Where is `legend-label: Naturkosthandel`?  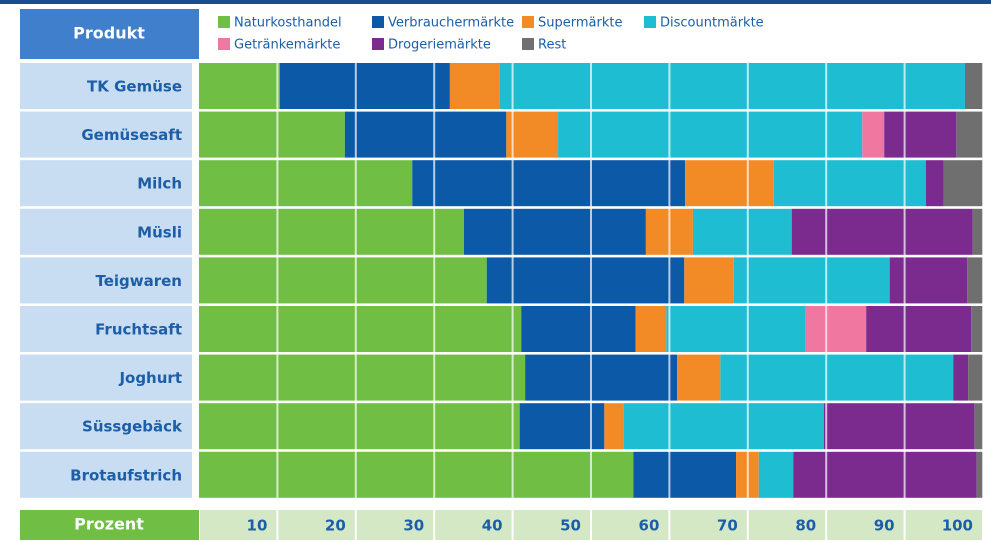
legend-label: Naturkosthandel is located at coordinates (288, 23).